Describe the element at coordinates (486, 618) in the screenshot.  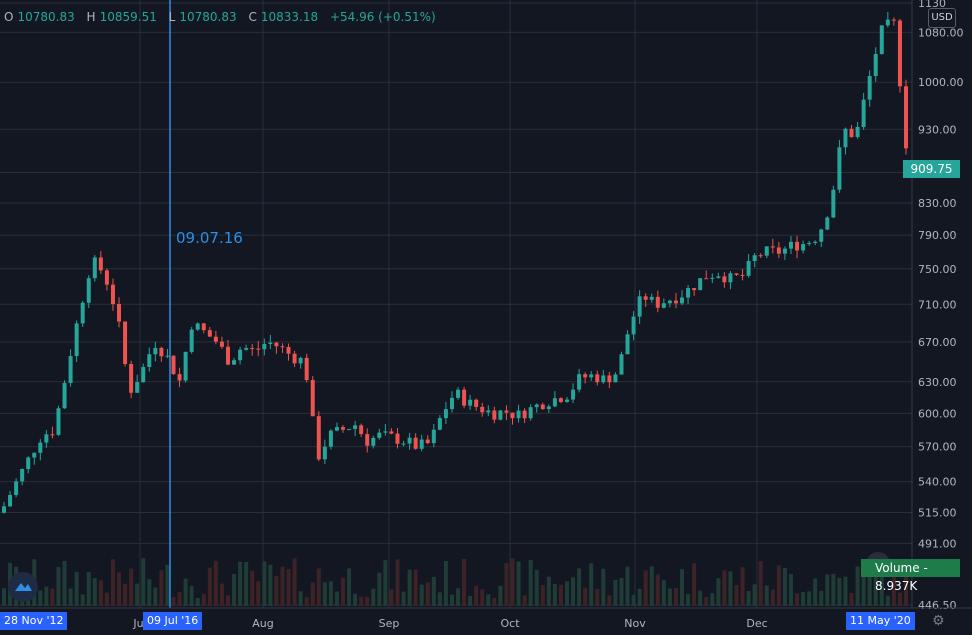
I see `time-axis: Jul Aug Sep Oct Nov Dec` at that location.